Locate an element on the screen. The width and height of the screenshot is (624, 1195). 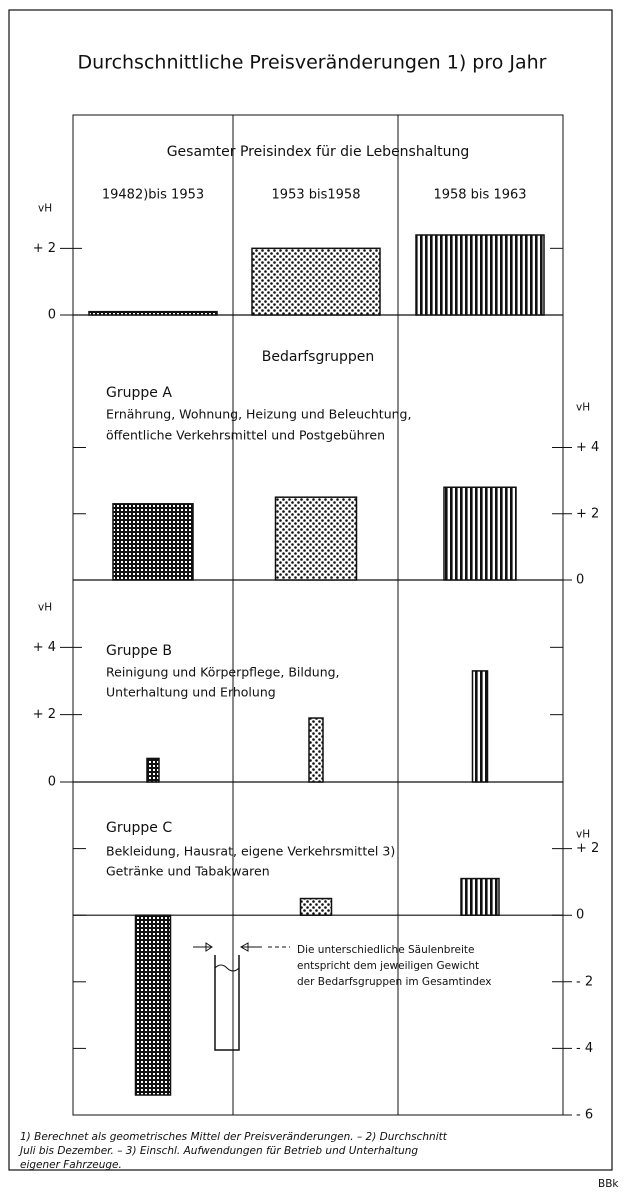
footnote: eigener Fahrzeuge. is located at coordinates (71, 1165).